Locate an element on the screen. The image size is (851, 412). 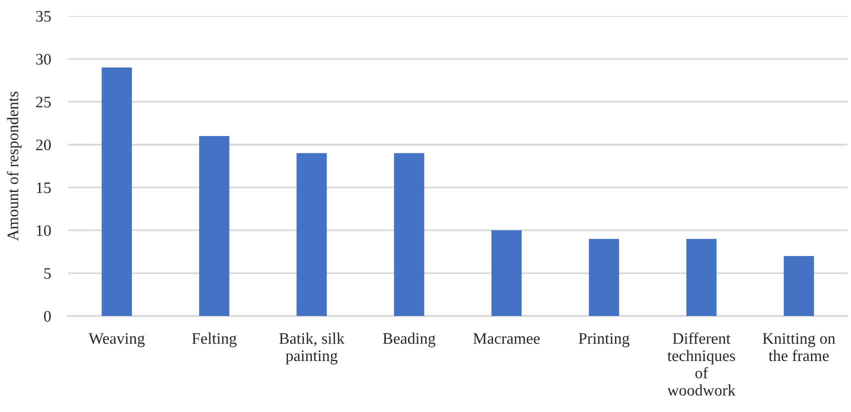
y-tick-label: 0 is located at coordinates (47, 316).